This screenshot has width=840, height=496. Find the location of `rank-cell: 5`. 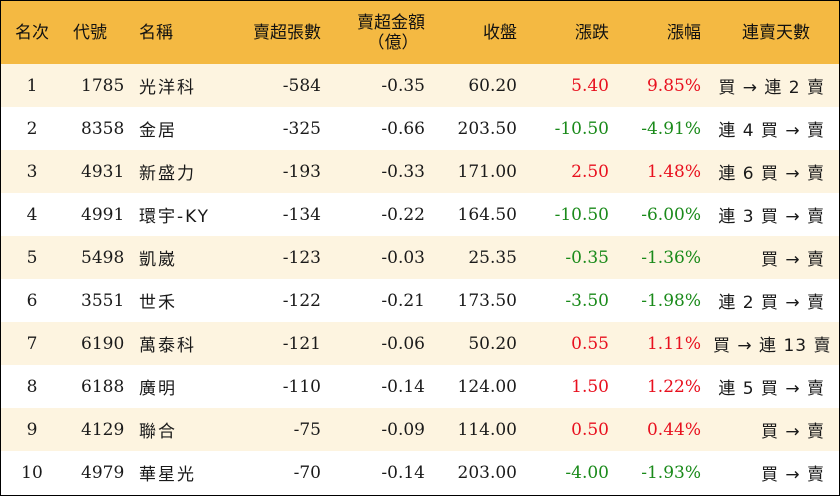

rank-cell: 5 is located at coordinates (32, 257).